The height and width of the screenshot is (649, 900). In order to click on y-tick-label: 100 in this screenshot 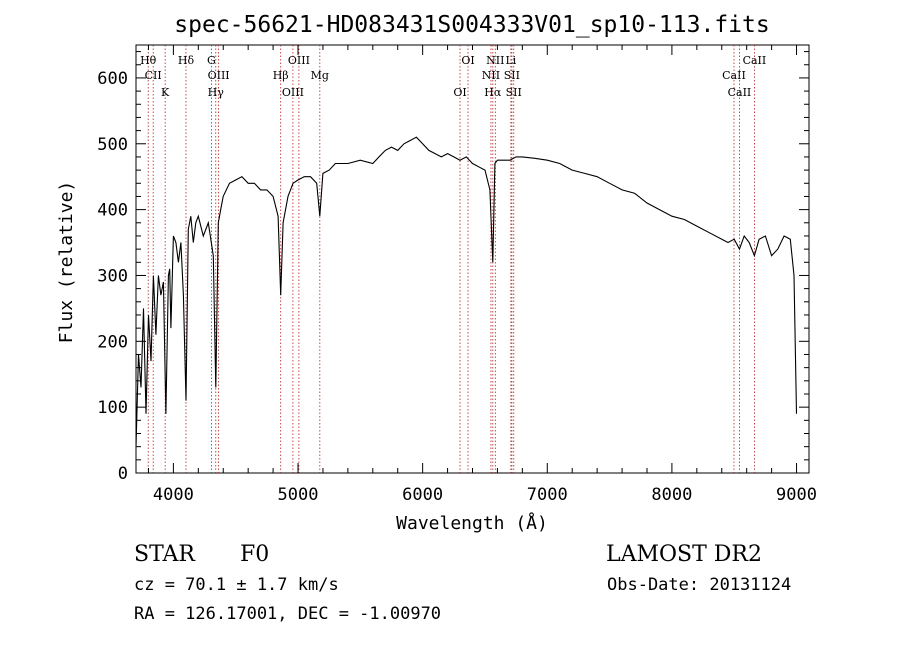, I will do `click(112, 408)`.